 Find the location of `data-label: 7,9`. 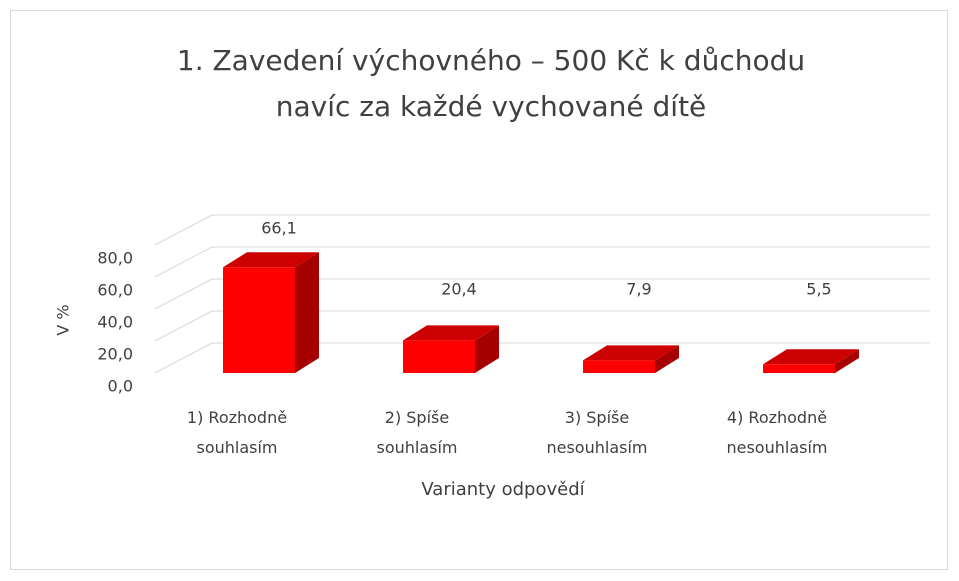

data-label: 7,9 is located at coordinates (638, 289).